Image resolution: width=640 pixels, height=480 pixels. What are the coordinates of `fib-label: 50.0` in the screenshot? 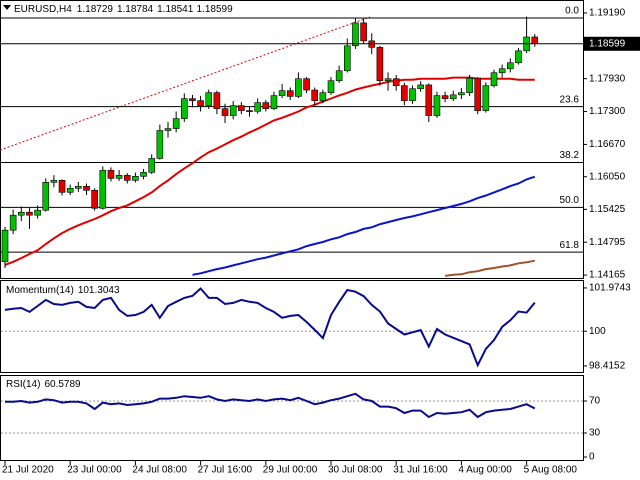 It's located at (570, 200).